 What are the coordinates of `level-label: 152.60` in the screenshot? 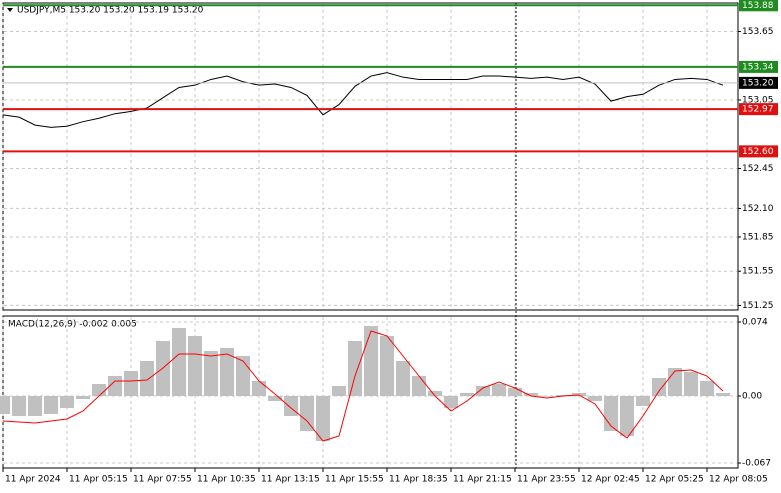 It's located at (758, 152).